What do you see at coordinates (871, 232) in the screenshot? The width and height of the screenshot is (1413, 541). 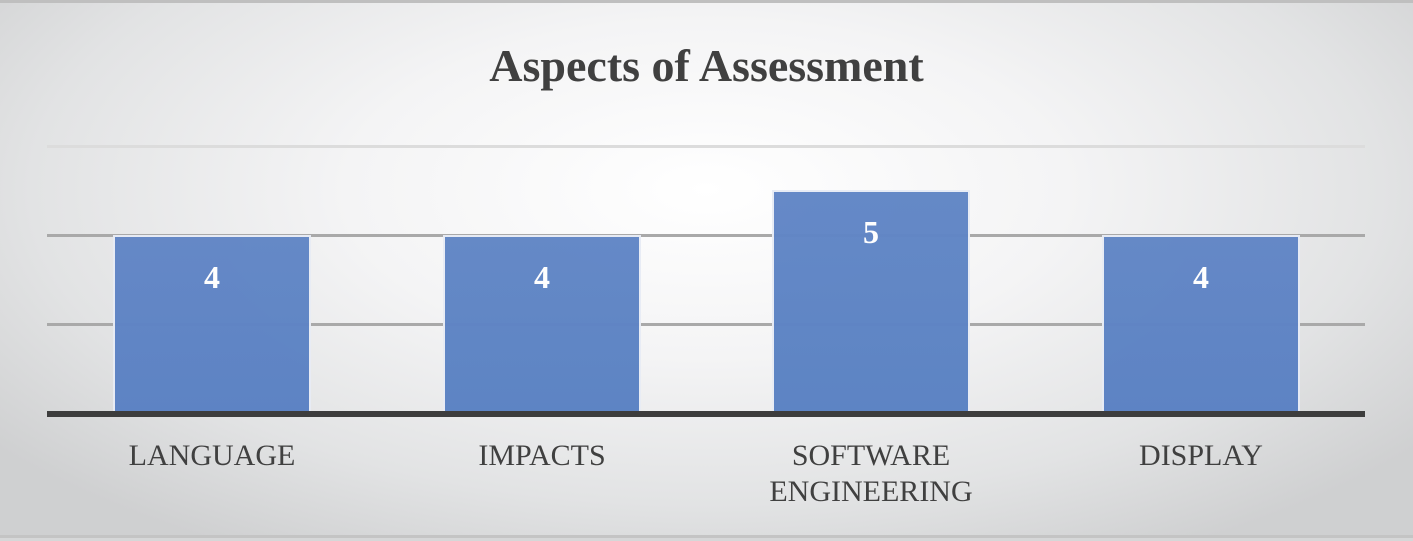 I see `data-label: 5` at bounding box center [871, 232].